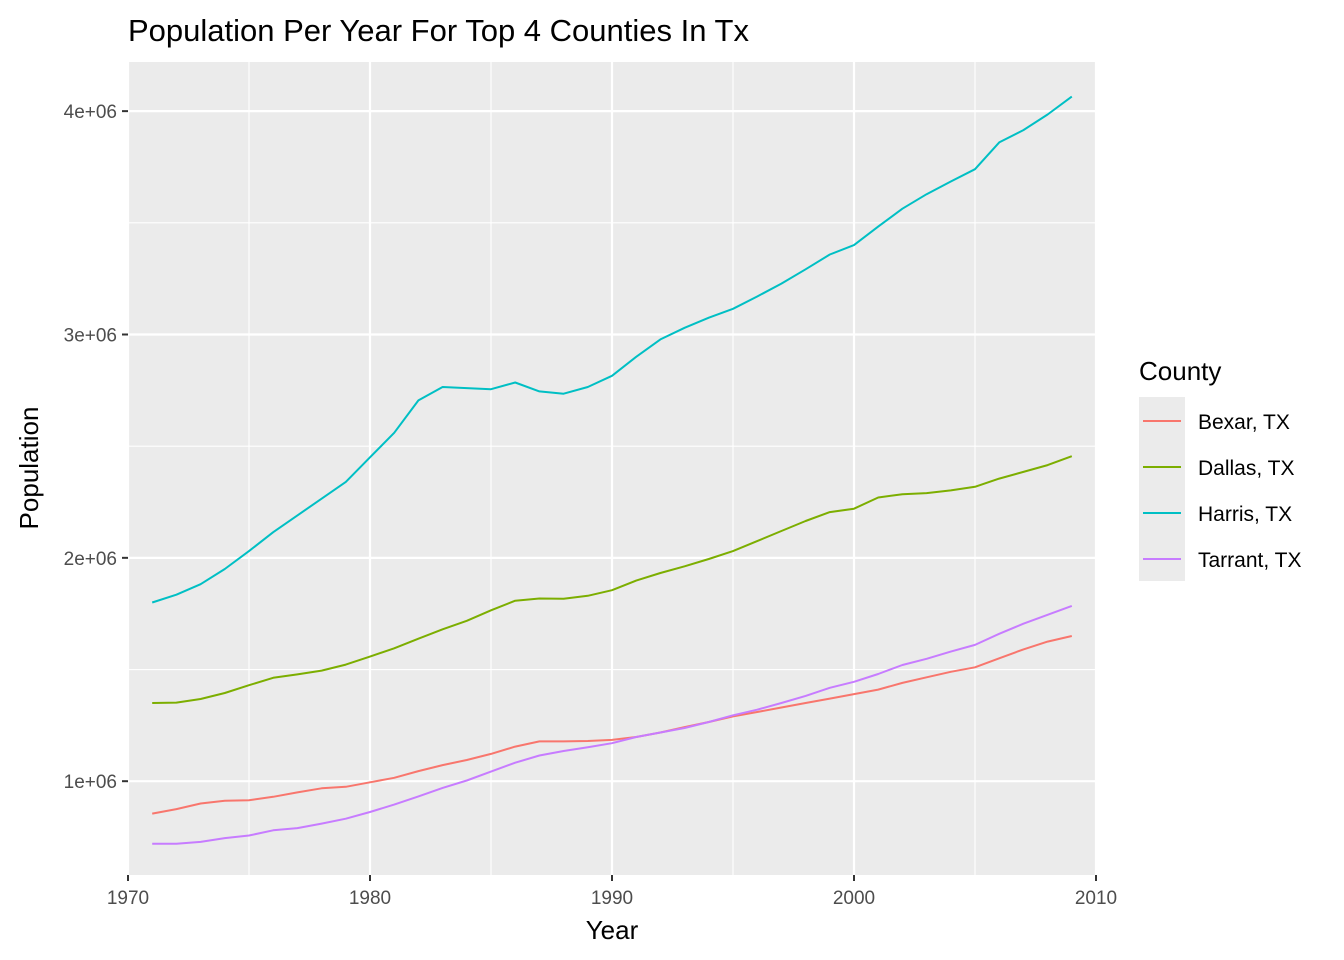  Describe the element at coordinates (1180, 371) in the screenshot. I see `legend-title: County` at that location.